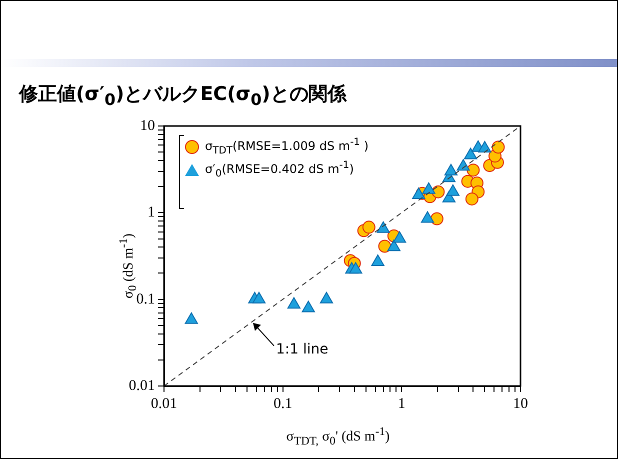 This screenshot has width=618, height=459. What do you see at coordinates (520, 404) in the screenshot?
I see `x-tick-label: 10` at bounding box center [520, 404].